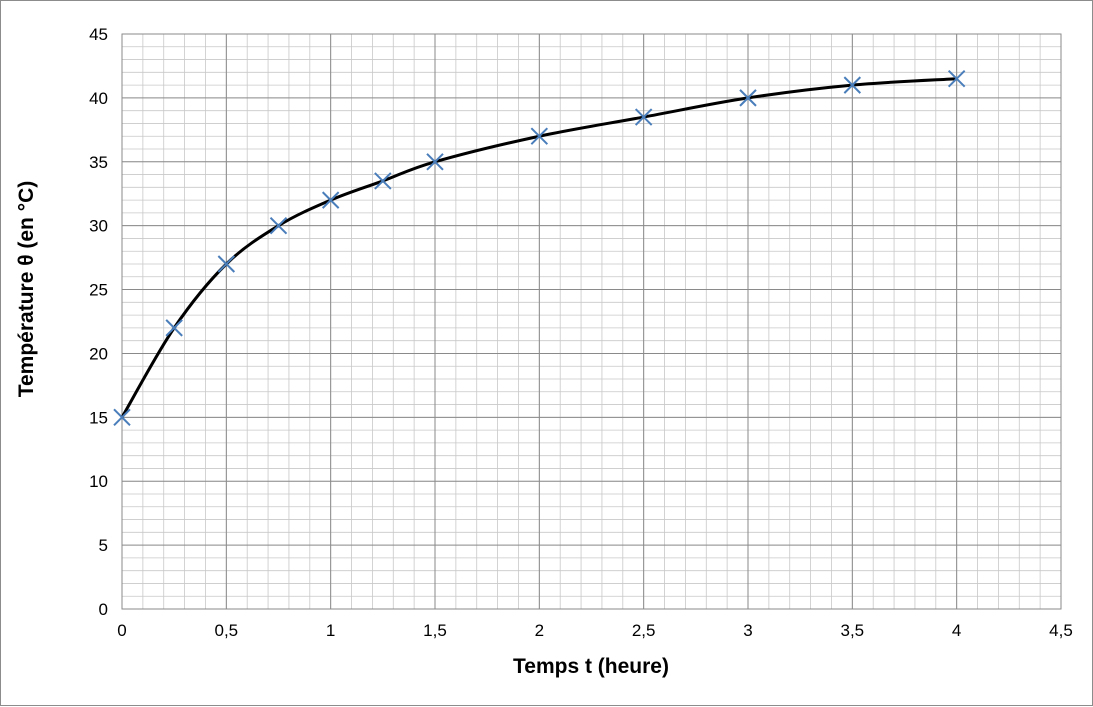 Image resolution: width=1093 pixels, height=707 pixels. What do you see at coordinates (539, 630) in the screenshot?
I see `x-tick-label: 2` at bounding box center [539, 630].